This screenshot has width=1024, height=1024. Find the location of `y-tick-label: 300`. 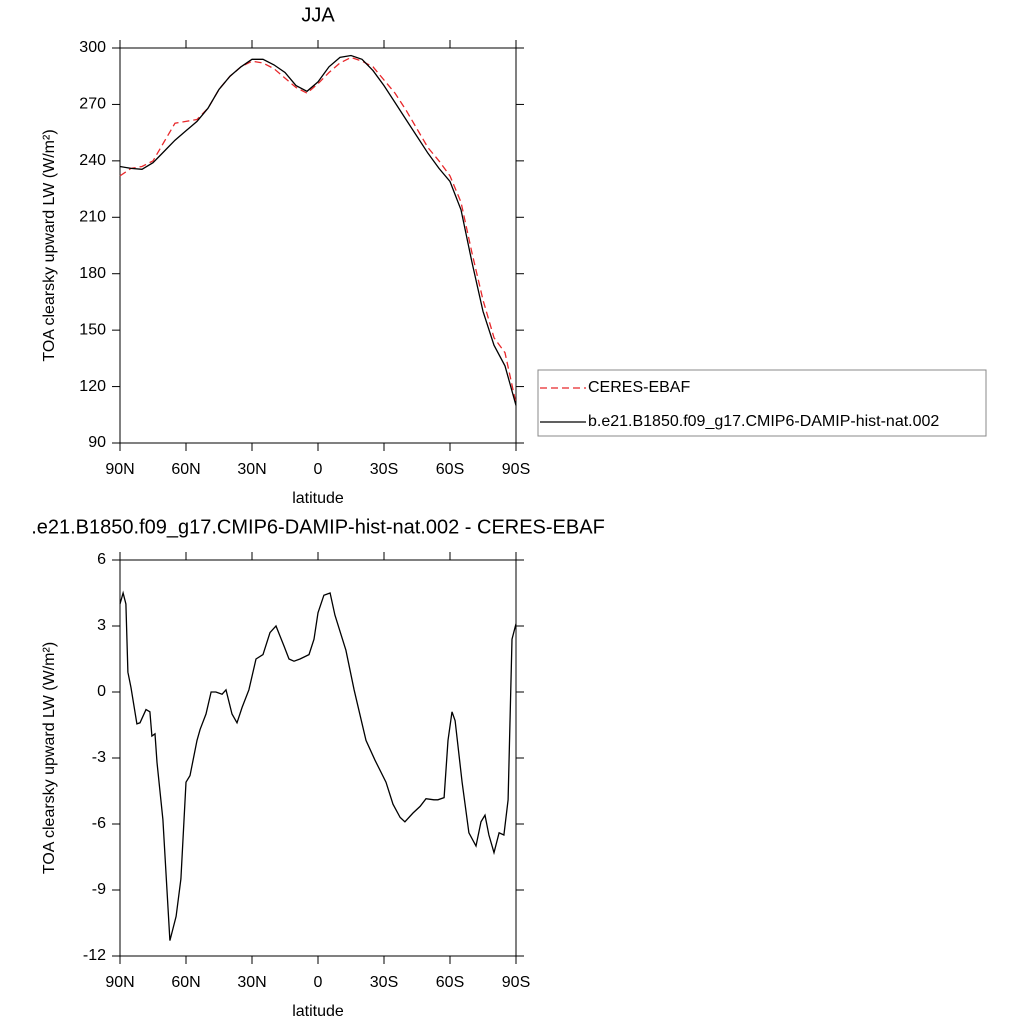

y-tick-label: 300 is located at coordinates (92, 47).